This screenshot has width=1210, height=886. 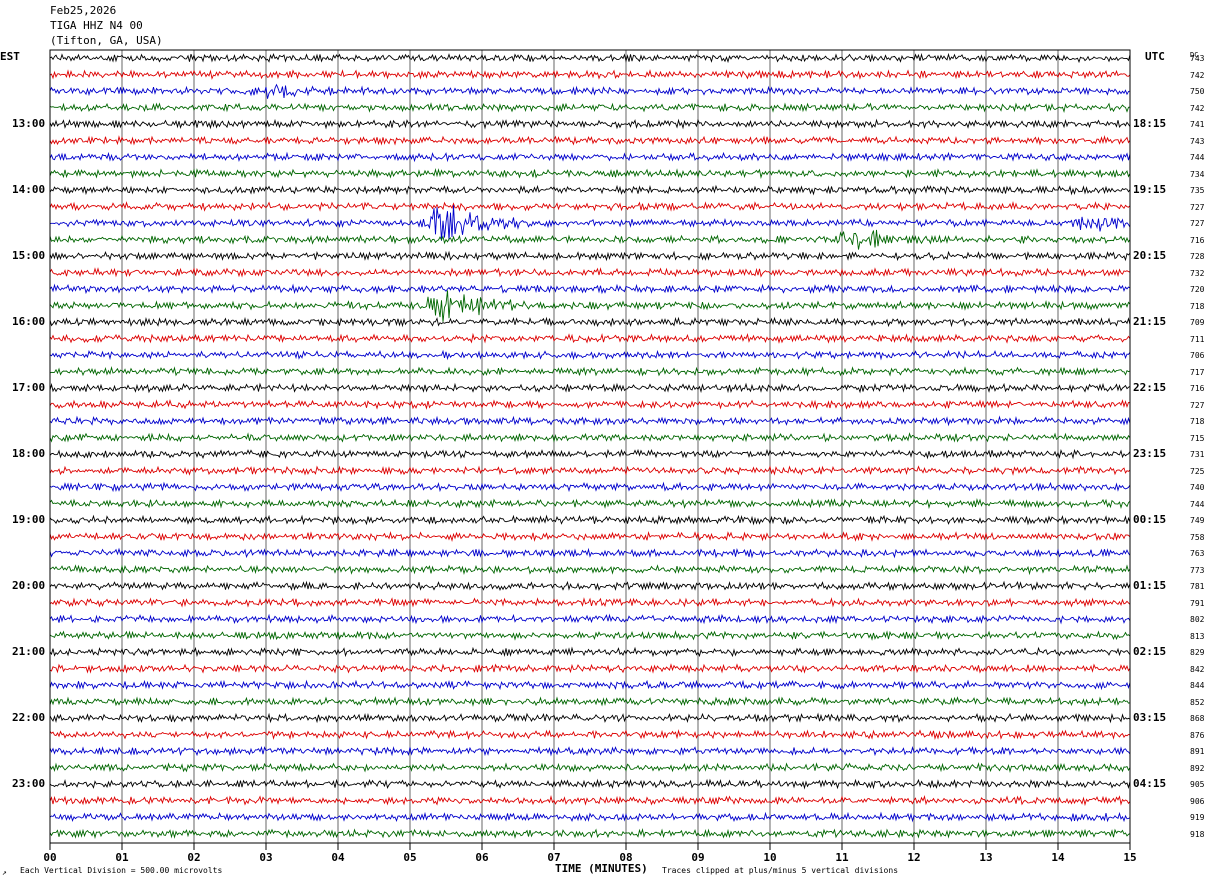 What do you see at coordinates (1197, 124) in the screenshot?
I see `dc-offset-label: 741` at bounding box center [1197, 124].